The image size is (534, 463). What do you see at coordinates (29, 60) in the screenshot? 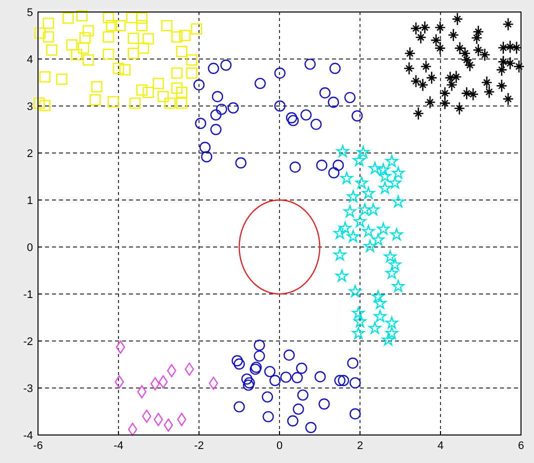
I see `y-tick-label: 4` at bounding box center [29, 60].